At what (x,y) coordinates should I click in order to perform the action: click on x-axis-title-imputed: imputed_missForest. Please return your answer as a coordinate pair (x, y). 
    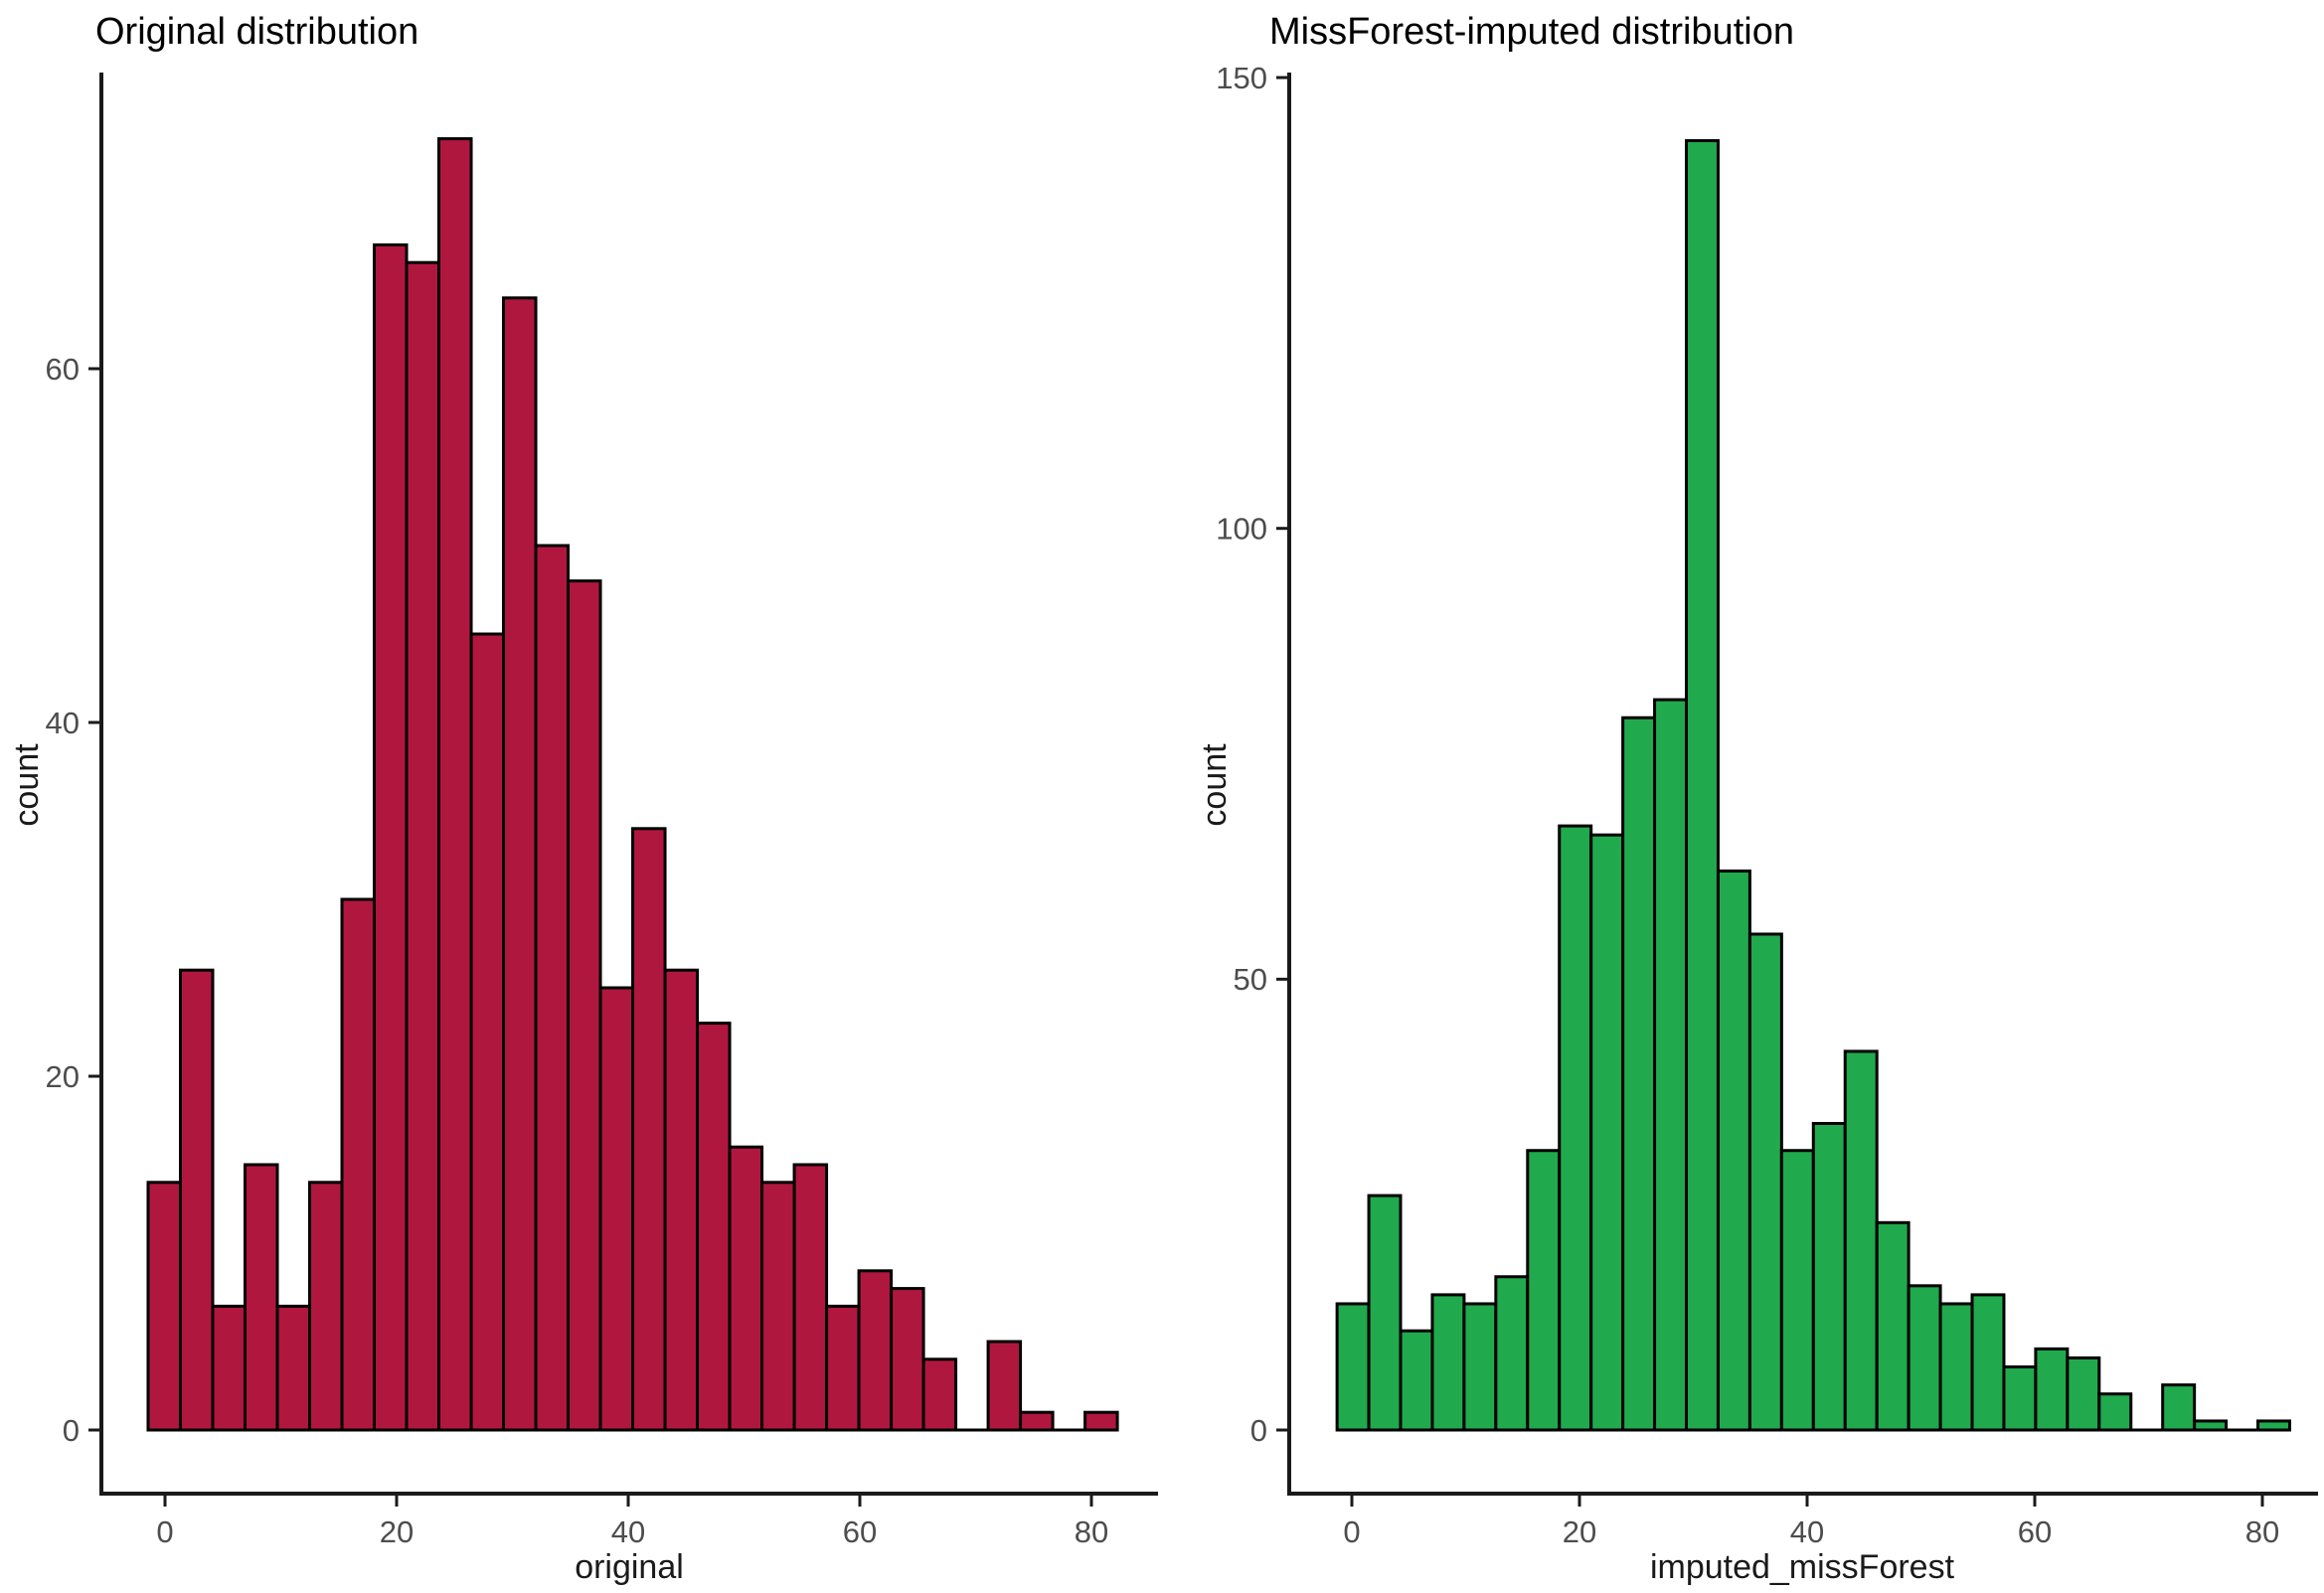
    Looking at the image, I should click on (1802, 1567).